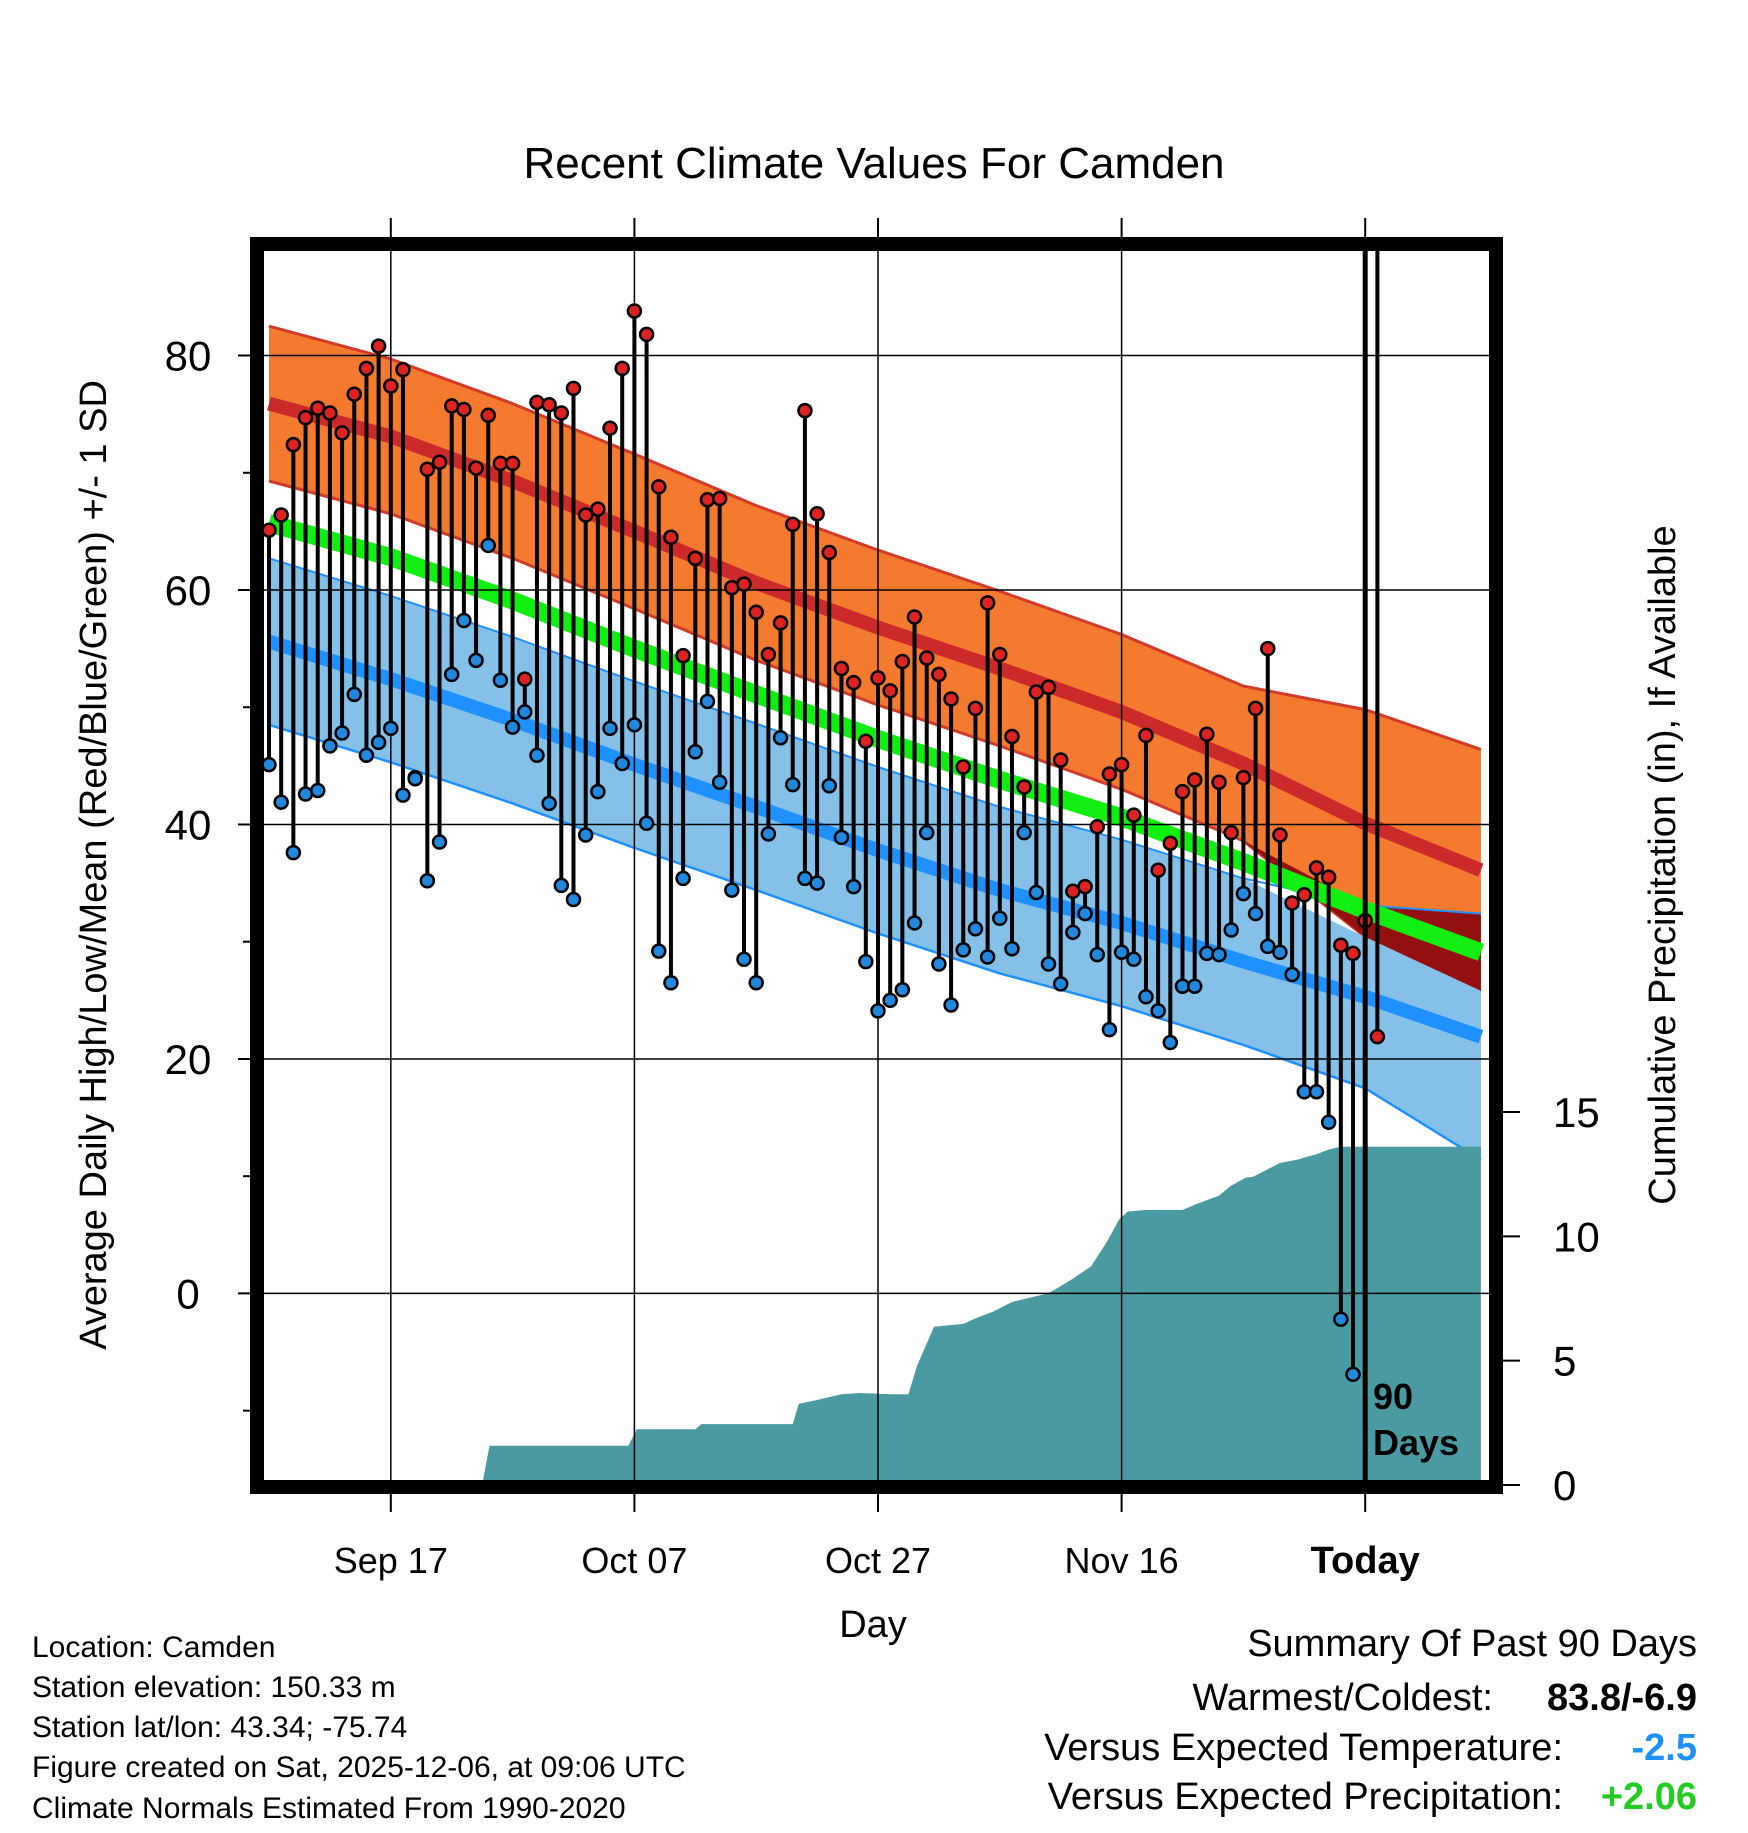 This screenshot has height=1833, width=1748. I want to click on y2-tick-label: 15, so click(1576, 1112).